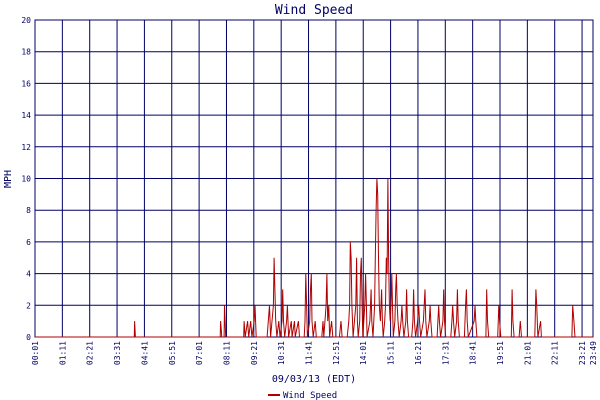 Image resolution: width=600 pixels, height=400 pixels. What do you see at coordinates (28, 305) in the screenshot?
I see `y-tick-label: 2` at bounding box center [28, 305].